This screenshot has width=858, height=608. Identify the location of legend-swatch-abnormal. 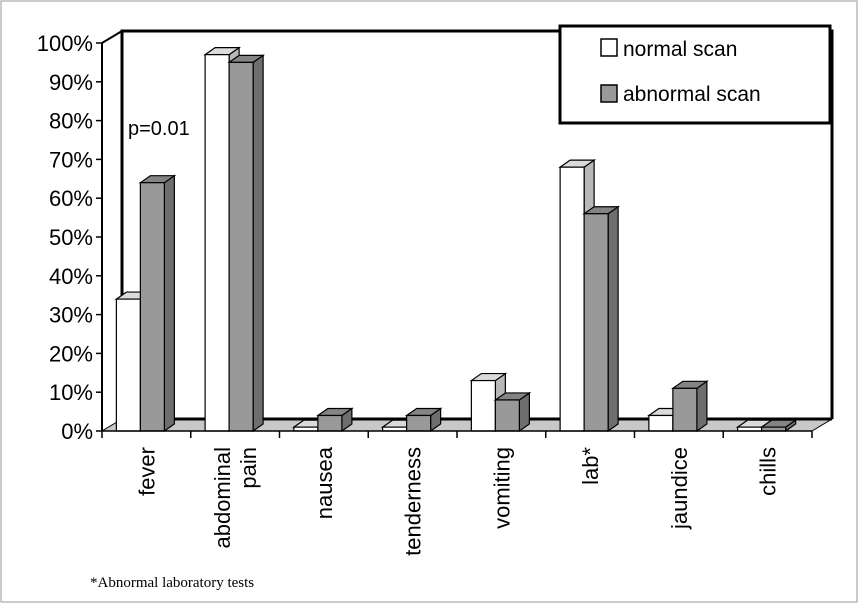
(609, 93).